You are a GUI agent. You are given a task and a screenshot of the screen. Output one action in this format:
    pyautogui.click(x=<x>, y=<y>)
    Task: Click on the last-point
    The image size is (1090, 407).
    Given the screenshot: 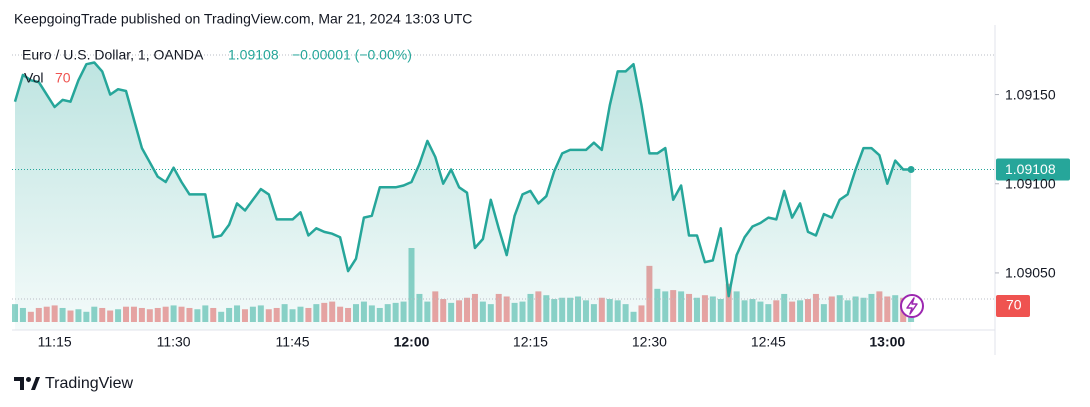 What is the action you would take?
    pyautogui.click(x=911, y=169)
    